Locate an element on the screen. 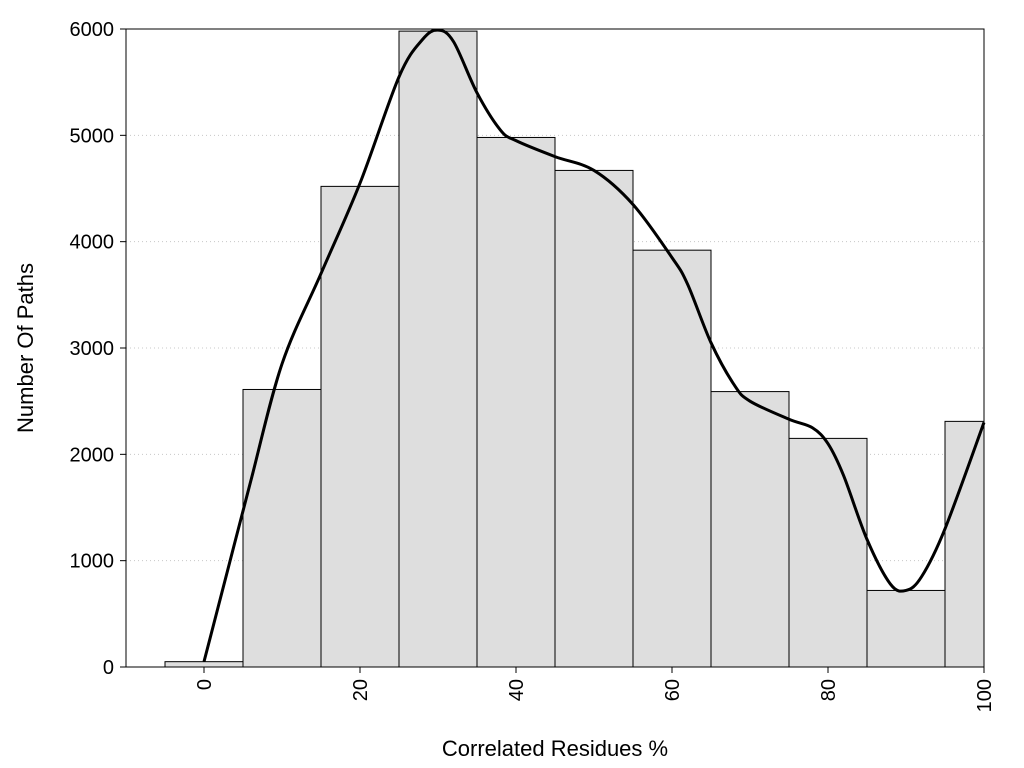 The height and width of the screenshot is (768, 1024). y-axis-title: Number Of Paths is located at coordinates (25, 348).